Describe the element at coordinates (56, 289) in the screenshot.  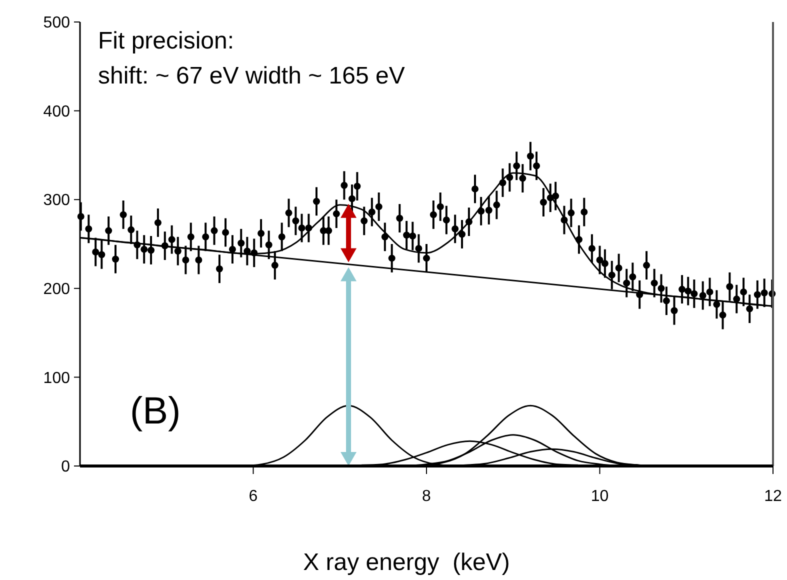
I see `y-tick-label: 200` at that location.